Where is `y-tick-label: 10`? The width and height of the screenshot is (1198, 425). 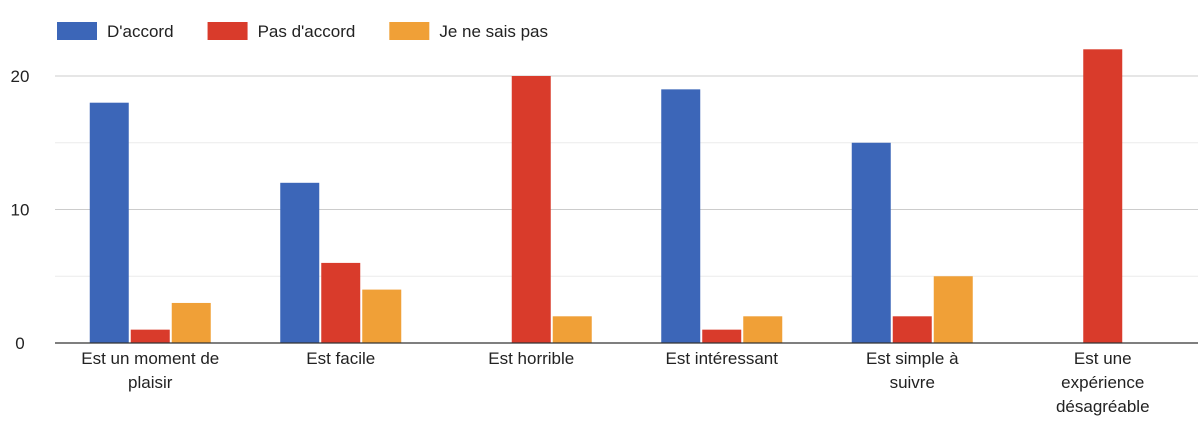
y-tick-label: 10 is located at coordinates (20, 210).